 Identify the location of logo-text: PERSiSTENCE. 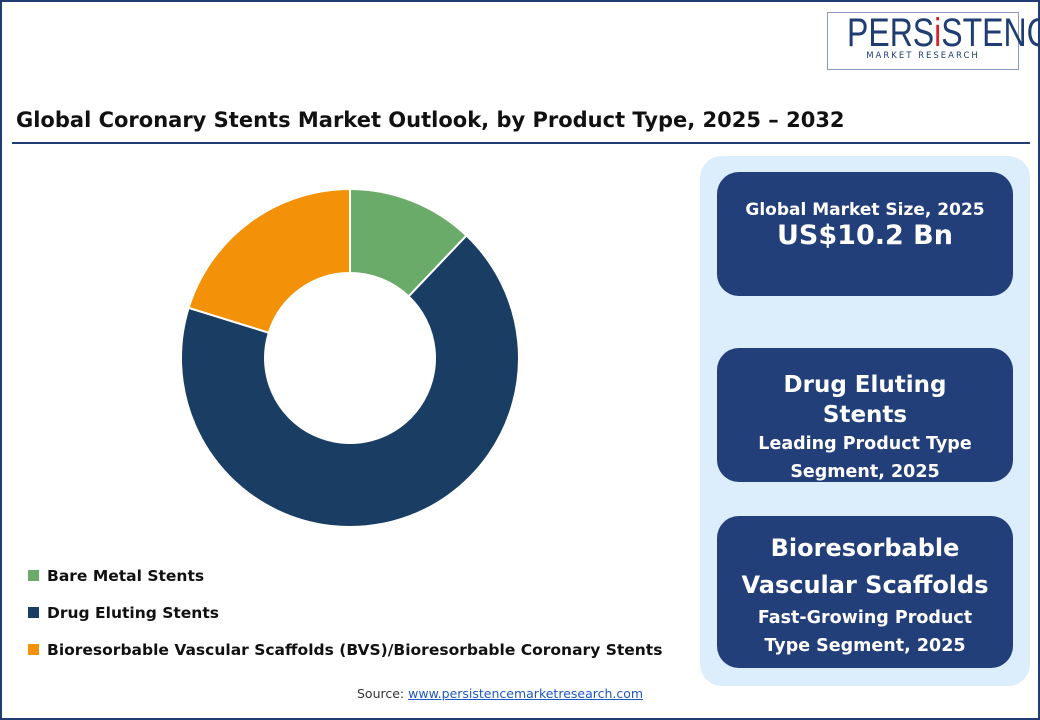
(943, 33).